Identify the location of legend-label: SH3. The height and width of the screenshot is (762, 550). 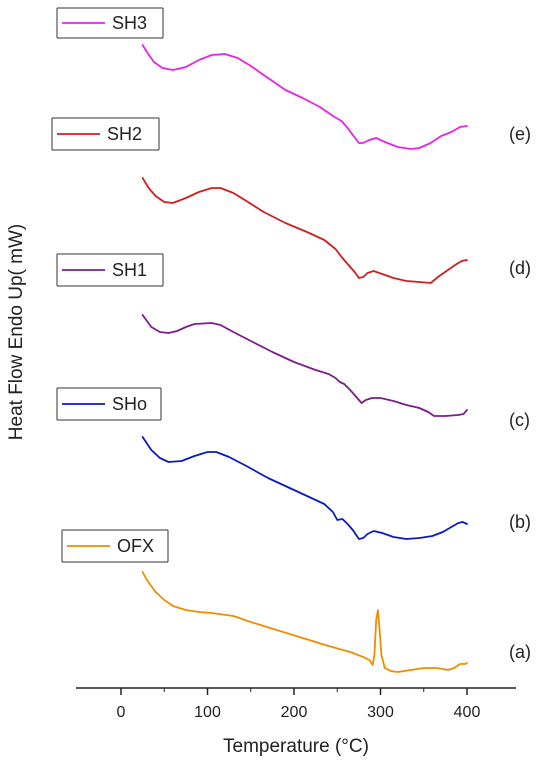
(129, 23).